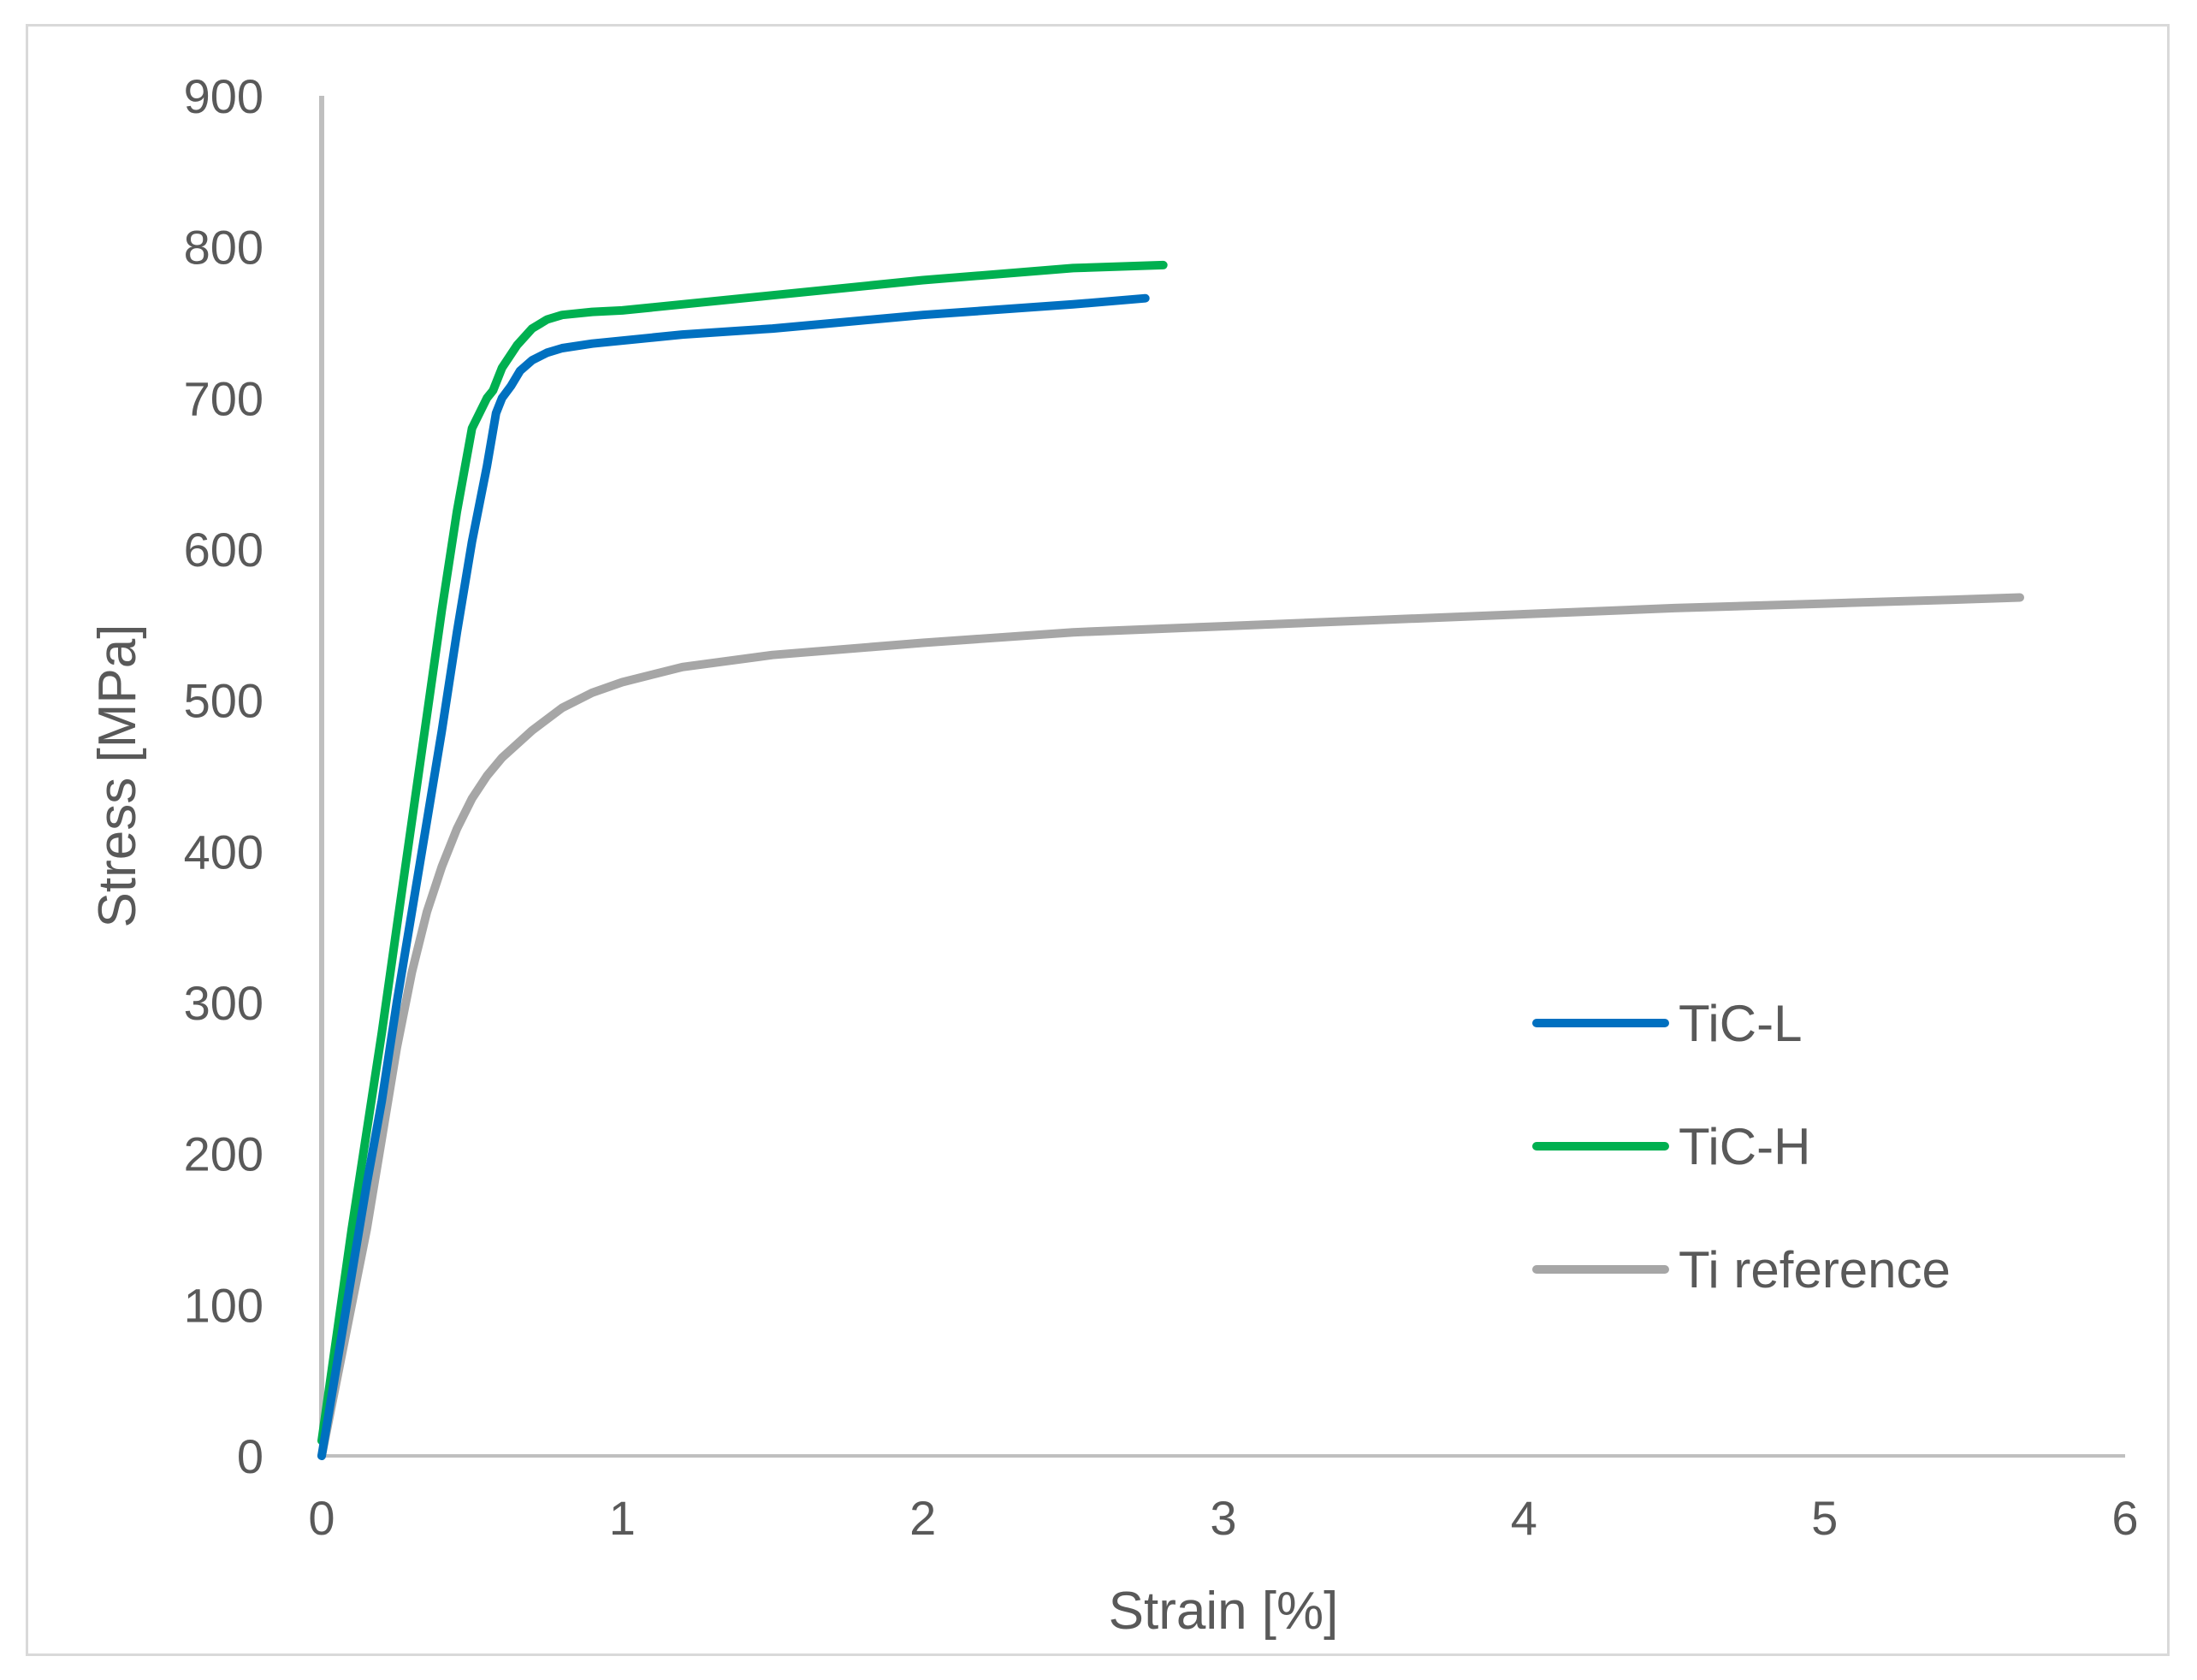  I want to click on y-tick-label: 600, so click(224, 550).